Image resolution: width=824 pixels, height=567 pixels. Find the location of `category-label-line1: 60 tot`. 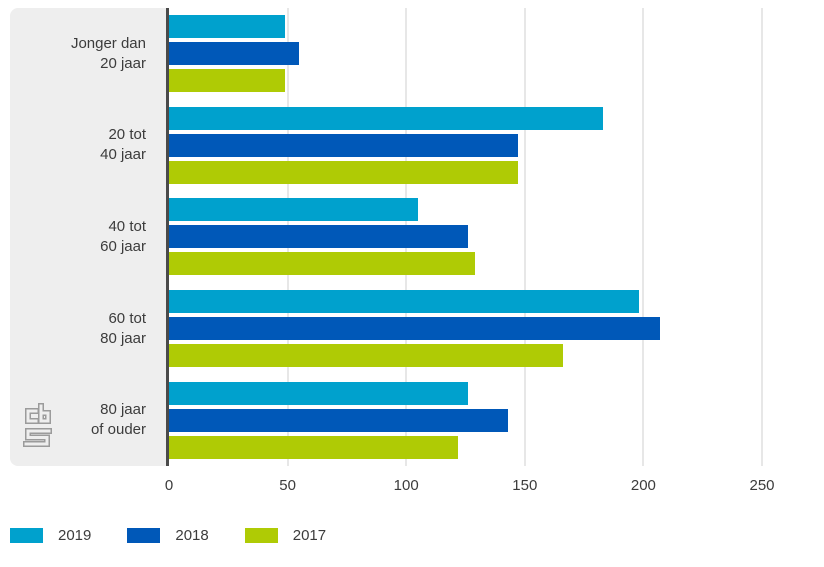

category-label-line1: 60 tot is located at coordinates (127, 318).